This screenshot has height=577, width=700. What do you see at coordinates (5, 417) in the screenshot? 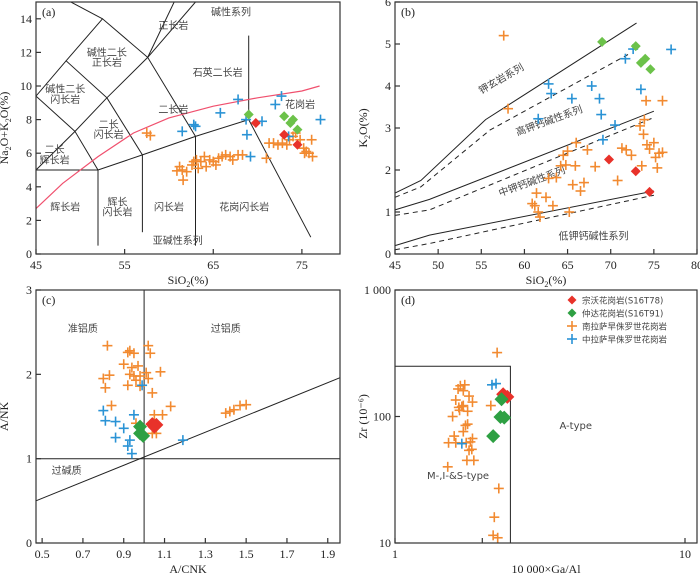
I see `y-axis-label: A/NK` at bounding box center [5, 417].